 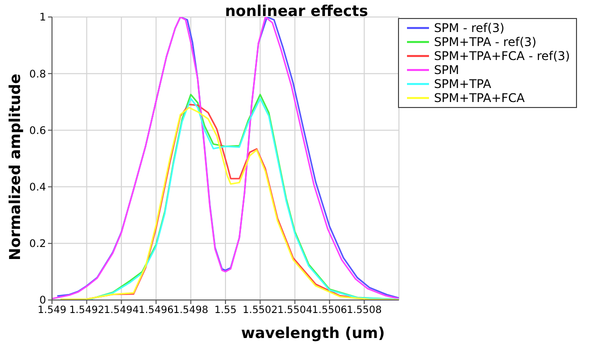 I want to click on y-axis-title: Normalized amplitude, so click(x=15, y=167).